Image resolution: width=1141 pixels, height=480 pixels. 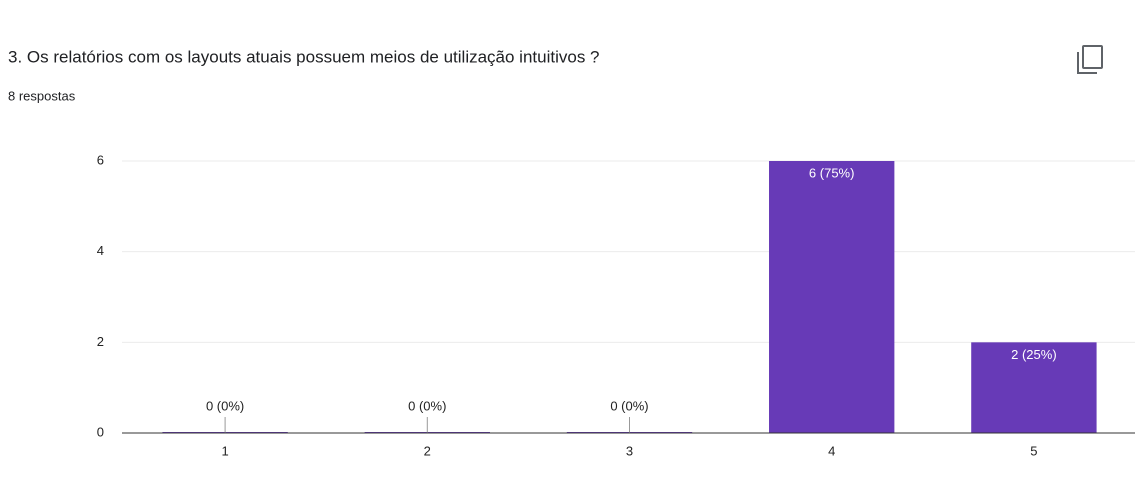 I want to click on x-tick-label: 4, so click(x=831, y=450).